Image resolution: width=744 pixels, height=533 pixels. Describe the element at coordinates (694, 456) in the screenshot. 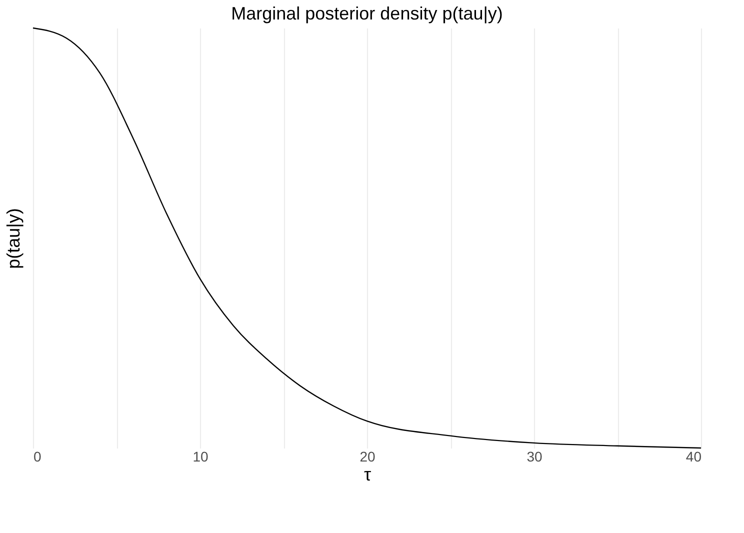

I see `x-tick-label: 40` at that location.